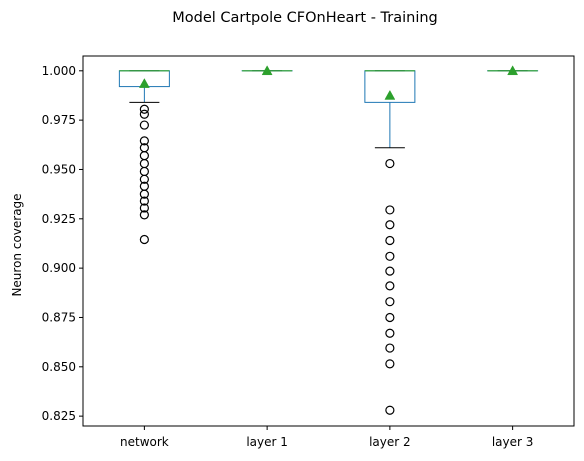  What do you see at coordinates (59, 71) in the screenshot?
I see `y-tick-label: 1.000` at bounding box center [59, 71].